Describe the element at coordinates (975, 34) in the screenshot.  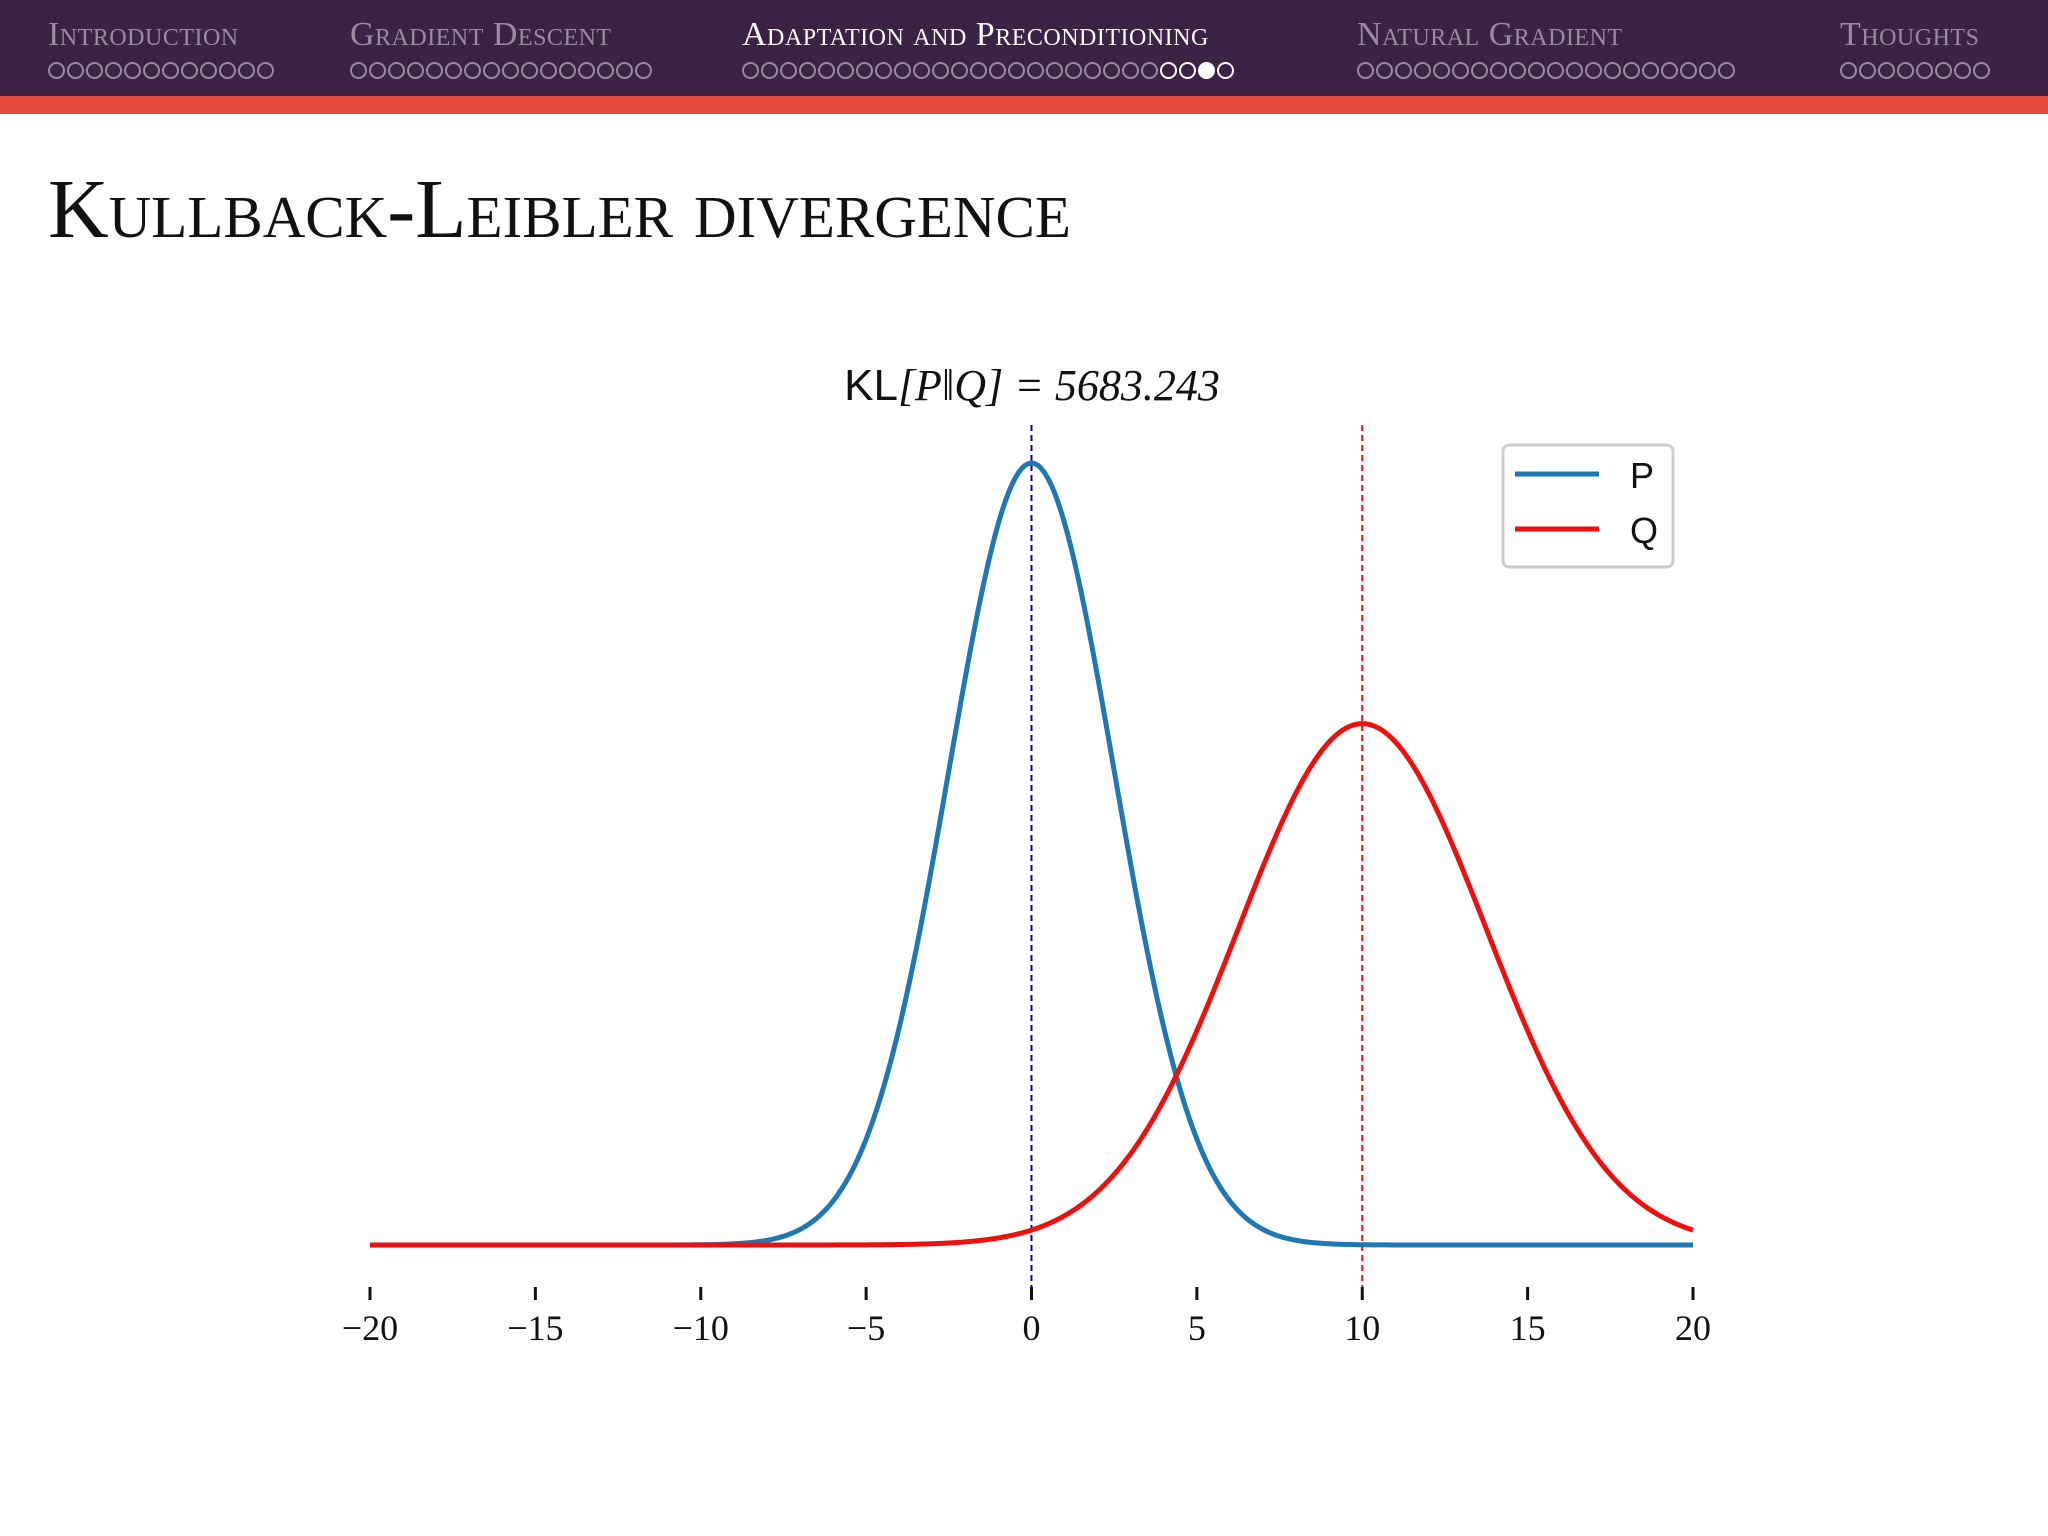
I see `nav-section-title: Adaptation and Preconditioning` at that location.